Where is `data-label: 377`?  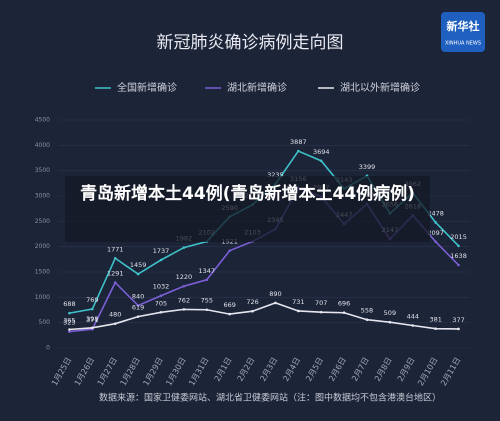
data-label: 377 is located at coordinates (458, 320).